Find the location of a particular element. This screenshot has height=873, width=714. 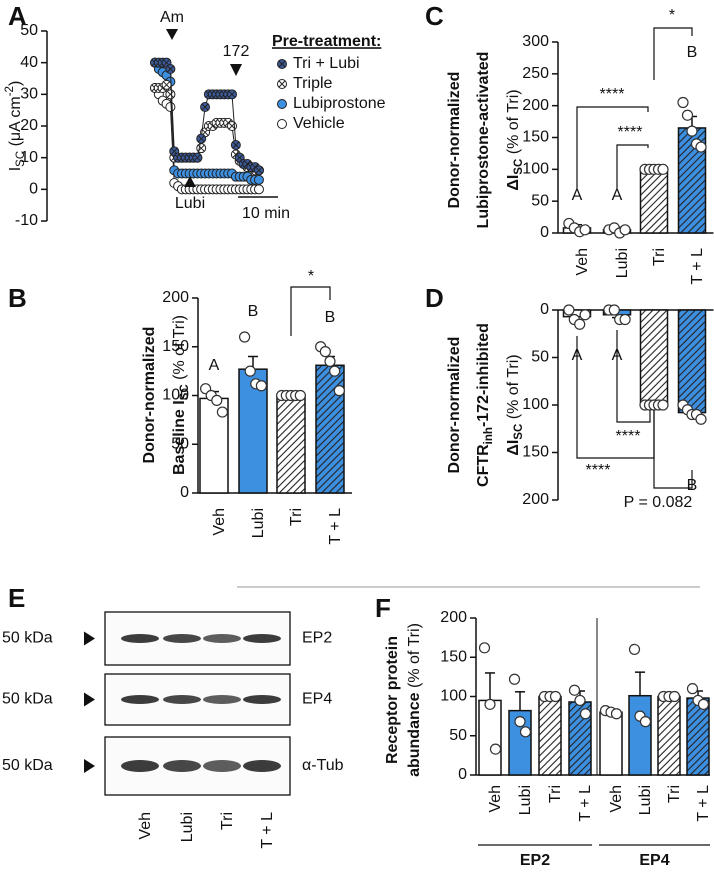

size-marker: 50 kDa is located at coordinates (27, 638).